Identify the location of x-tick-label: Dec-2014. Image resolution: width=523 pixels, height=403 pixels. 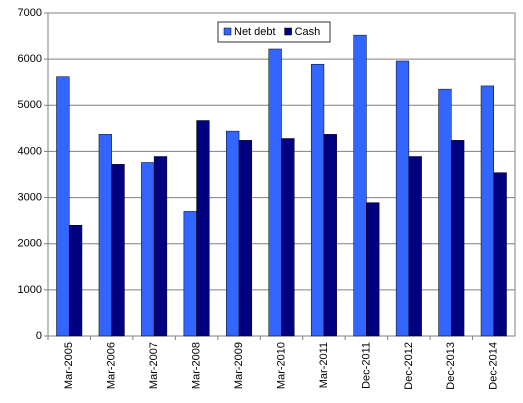
(494, 366).